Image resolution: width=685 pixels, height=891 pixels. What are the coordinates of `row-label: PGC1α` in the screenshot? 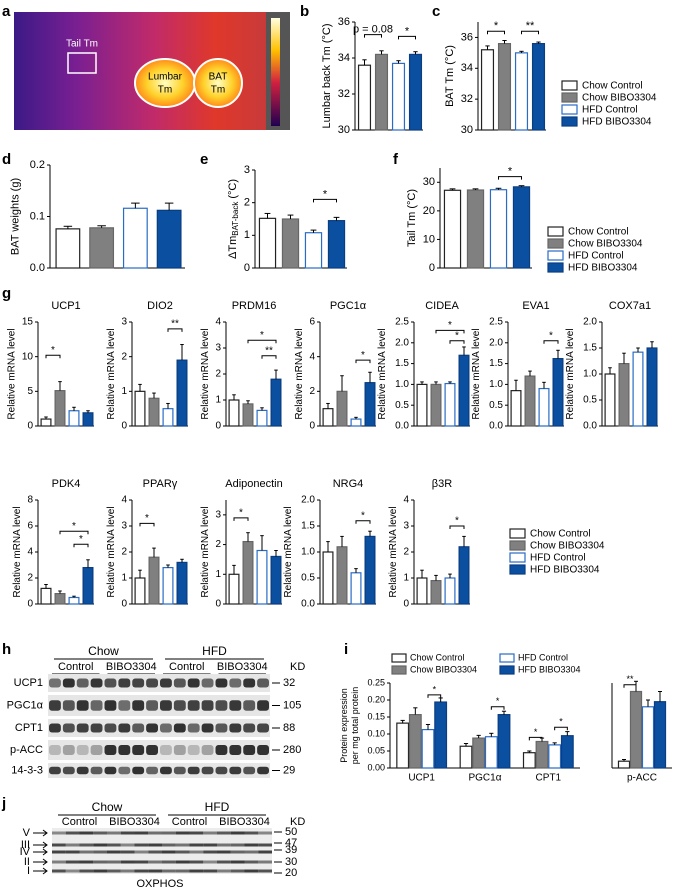 It's located at (25, 705).